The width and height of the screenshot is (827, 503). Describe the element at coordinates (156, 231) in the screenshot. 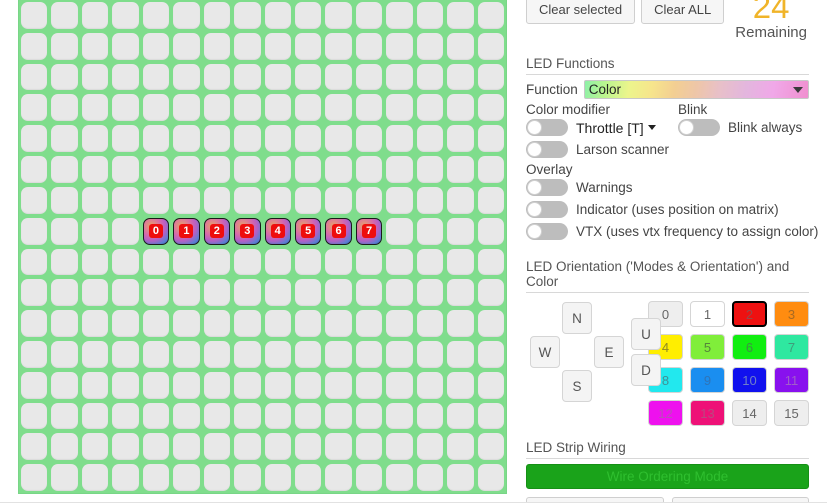

I see `led-cell-active: 0` at that location.